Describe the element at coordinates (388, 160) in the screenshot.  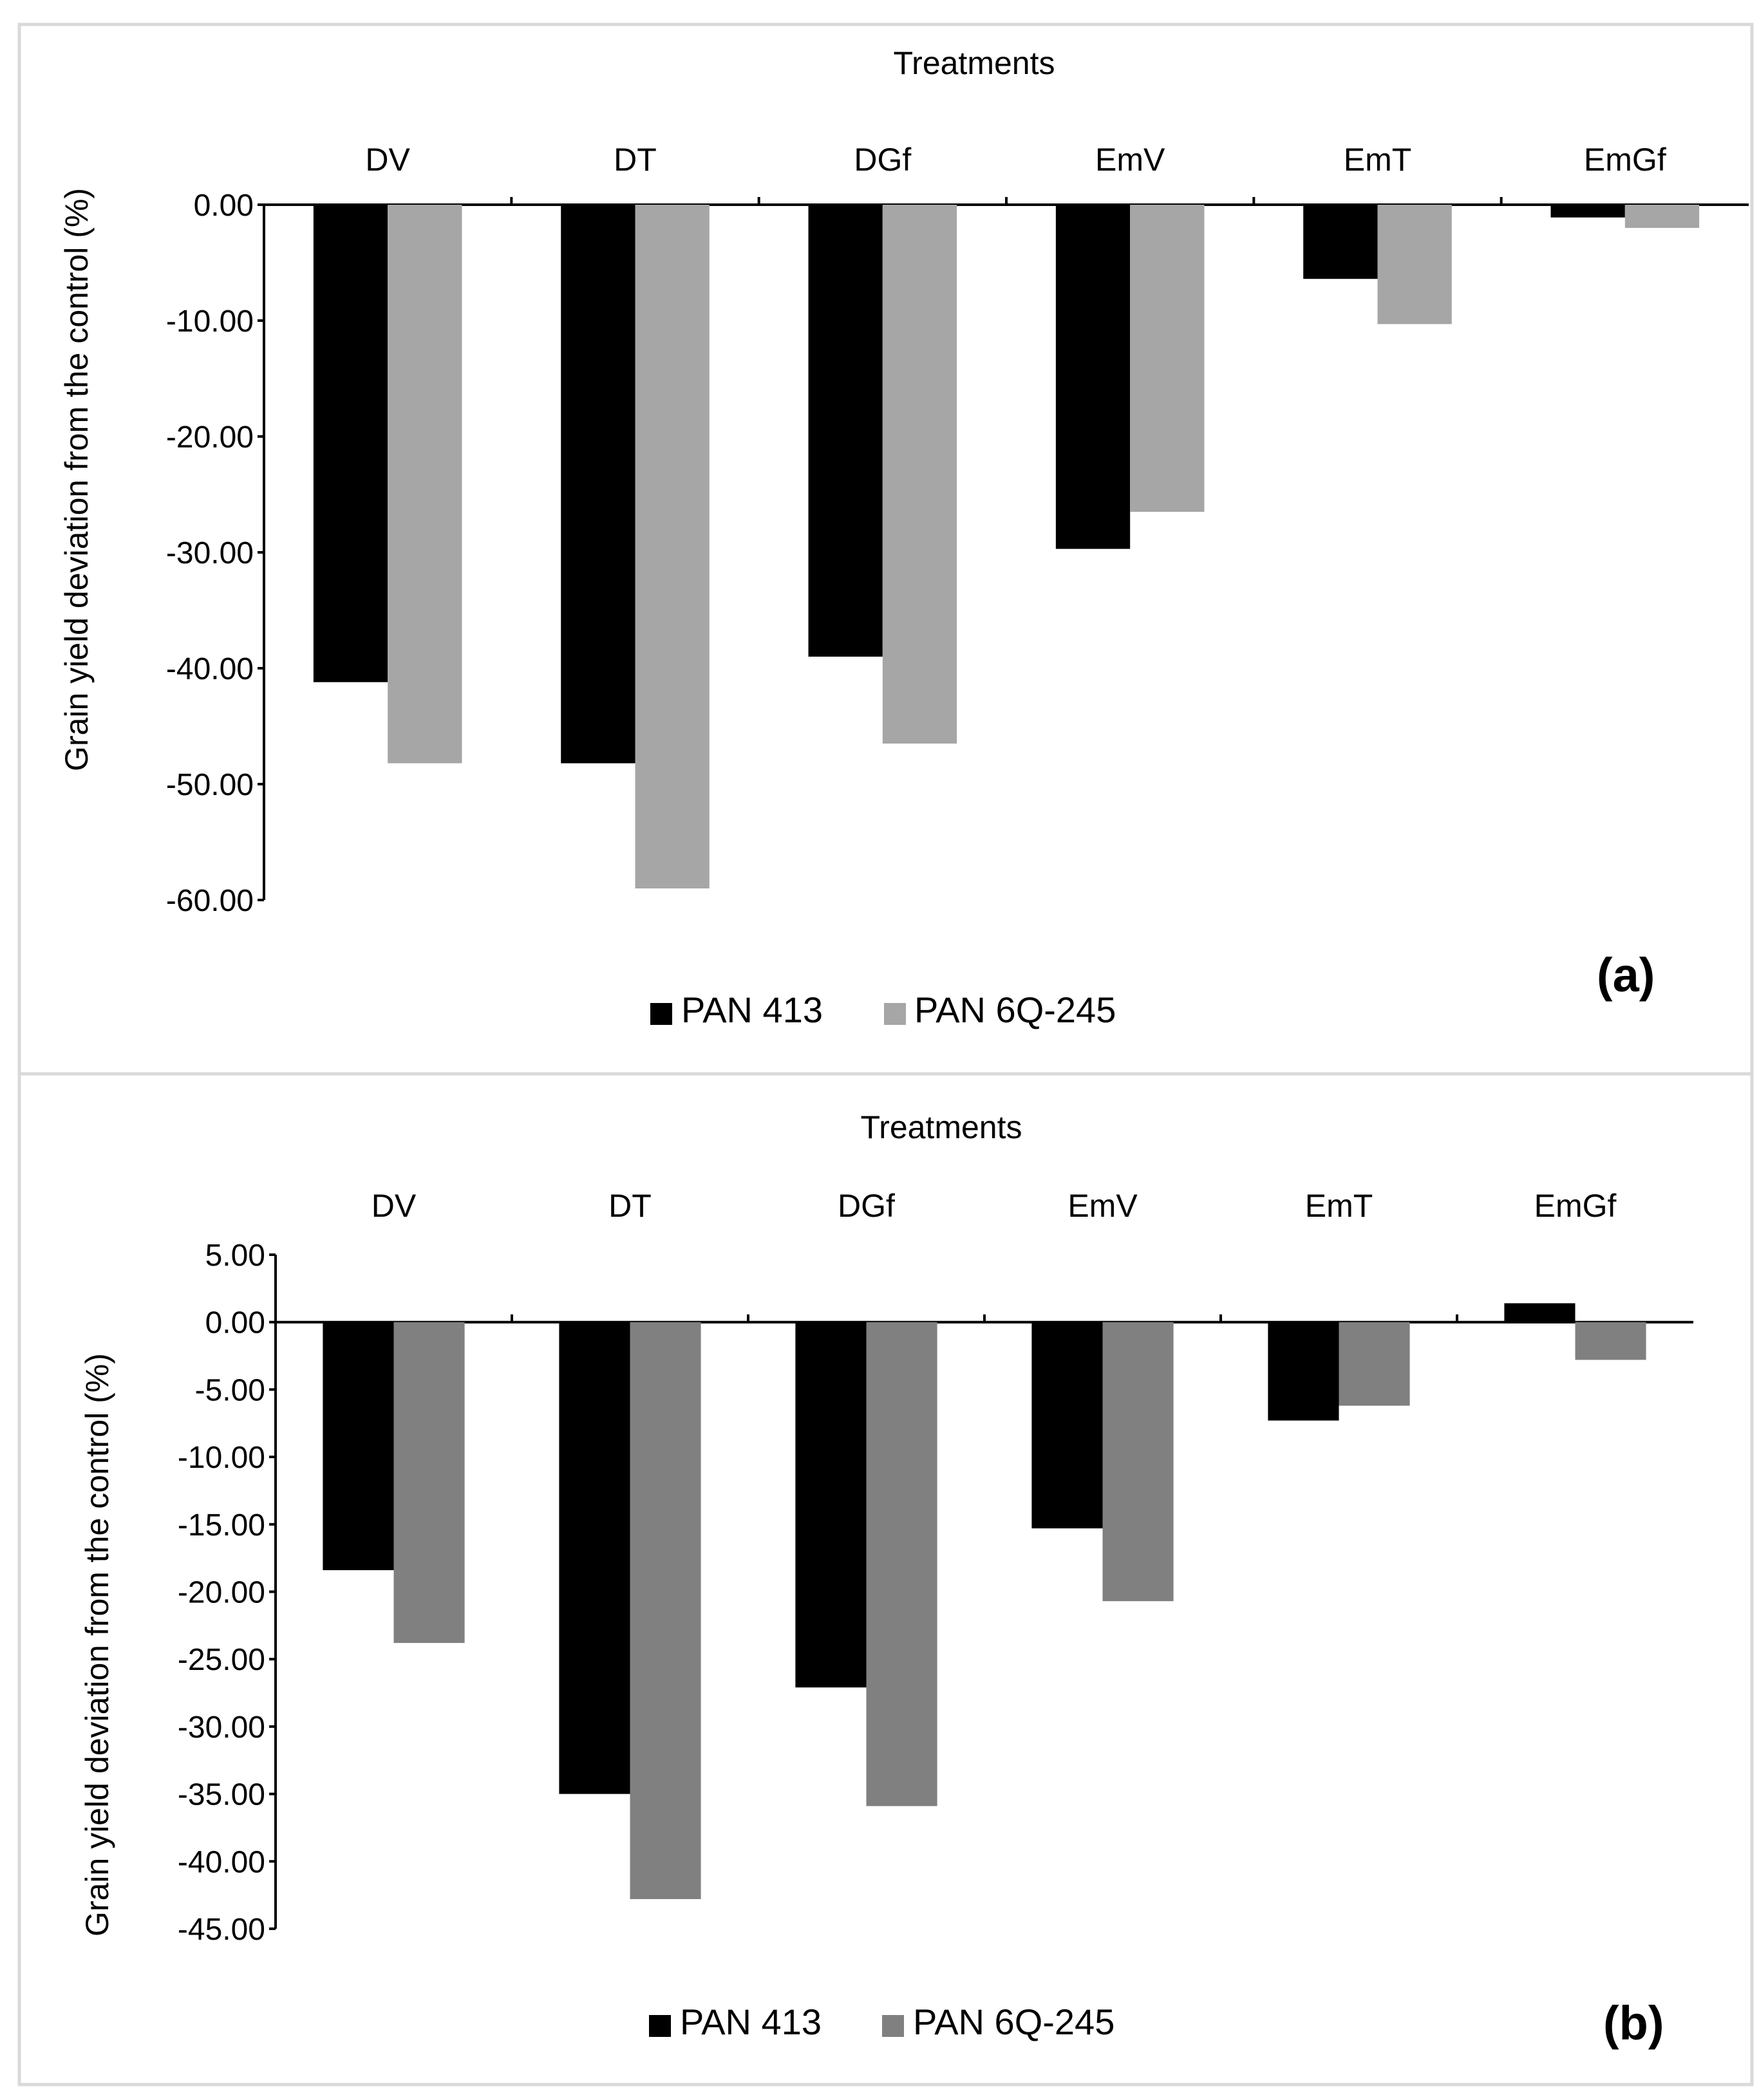
I see `panel-a-category-label: DV` at that location.